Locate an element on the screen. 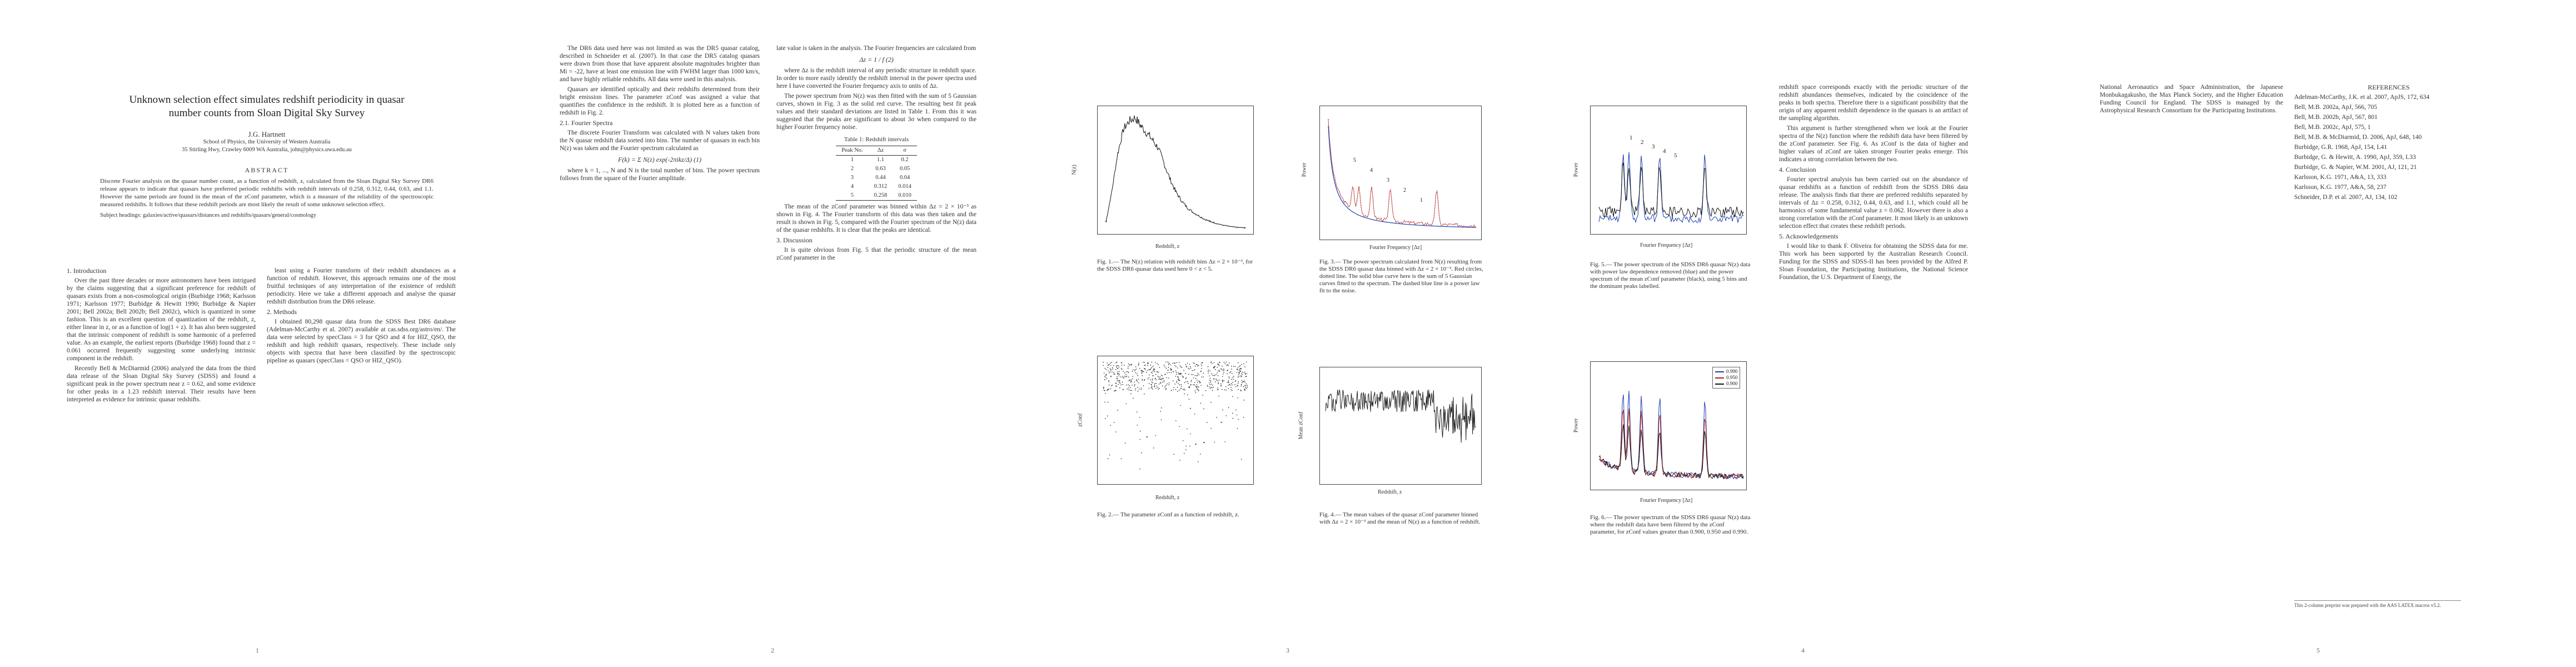 This screenshot has height=667, width=2576. fig1-plot-area is located at coordinates (1175, 170).